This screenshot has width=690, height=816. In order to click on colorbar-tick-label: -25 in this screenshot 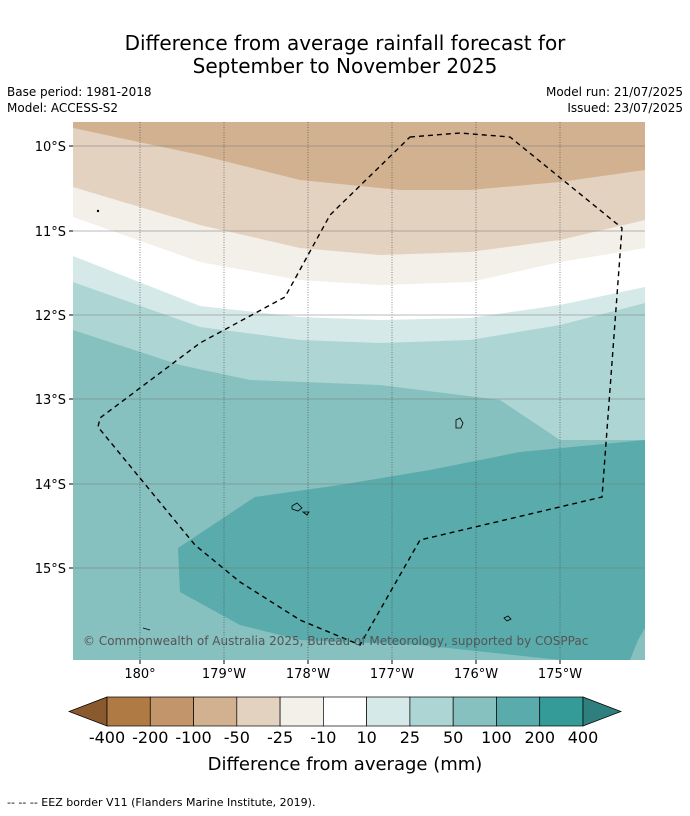, I will do `click(280, 737)`.